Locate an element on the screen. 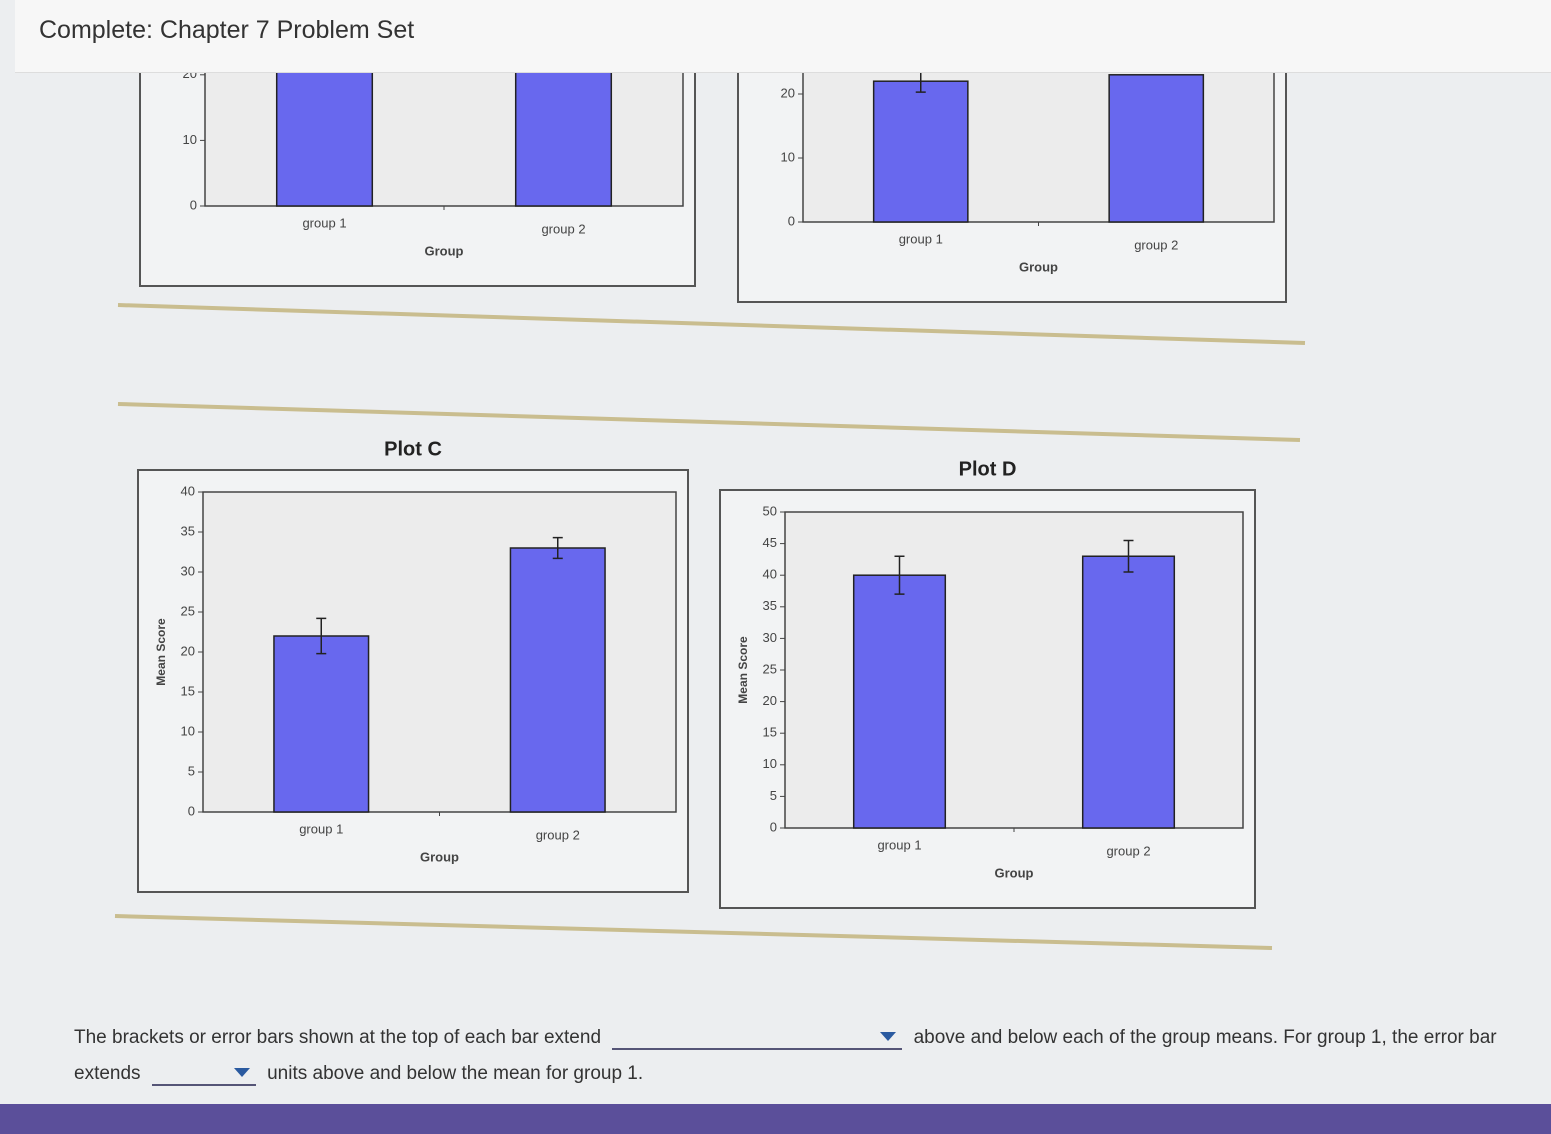  dock is located at coordinates (775, 1119).